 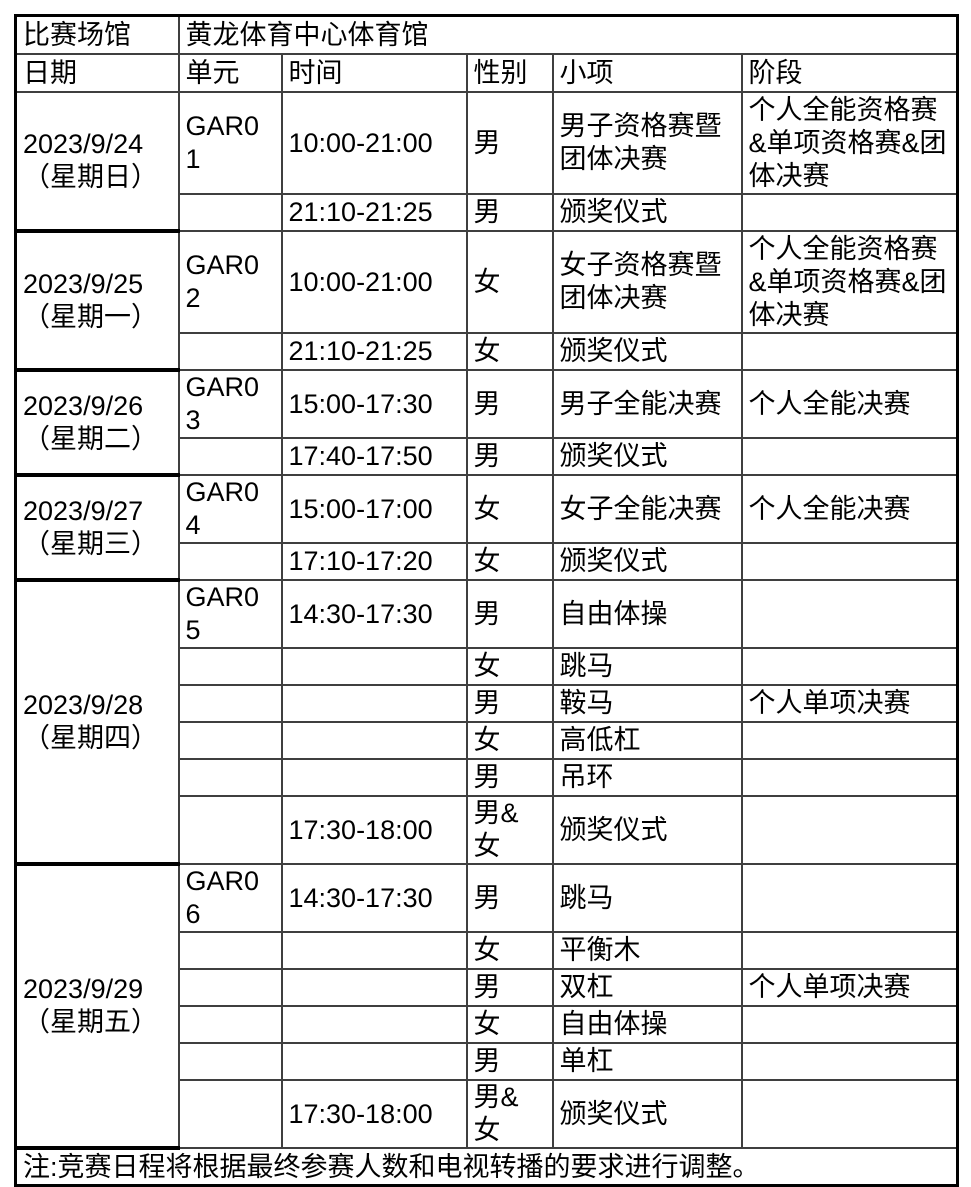 I want to click on col-header-gender: 性别, so click(x=509, y=73).